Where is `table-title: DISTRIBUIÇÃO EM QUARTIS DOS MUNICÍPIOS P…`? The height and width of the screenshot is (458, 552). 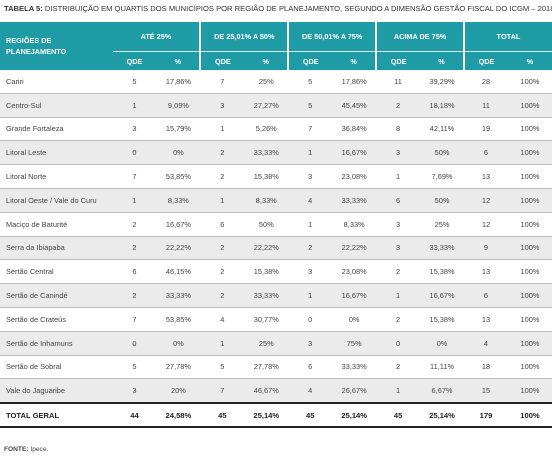 table-title: DISTRIBUIÇÃO EM QUARTIS DOS MUNICÍPIOS P… is located at coordinates (297, 8).